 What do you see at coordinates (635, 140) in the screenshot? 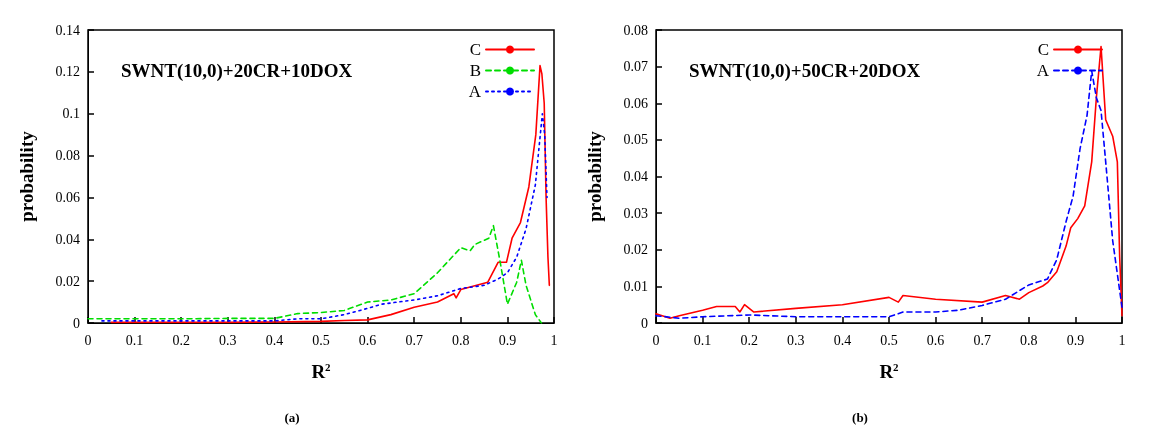
I see `y-tick-label: 0.05` at bounding box center [635, 140].